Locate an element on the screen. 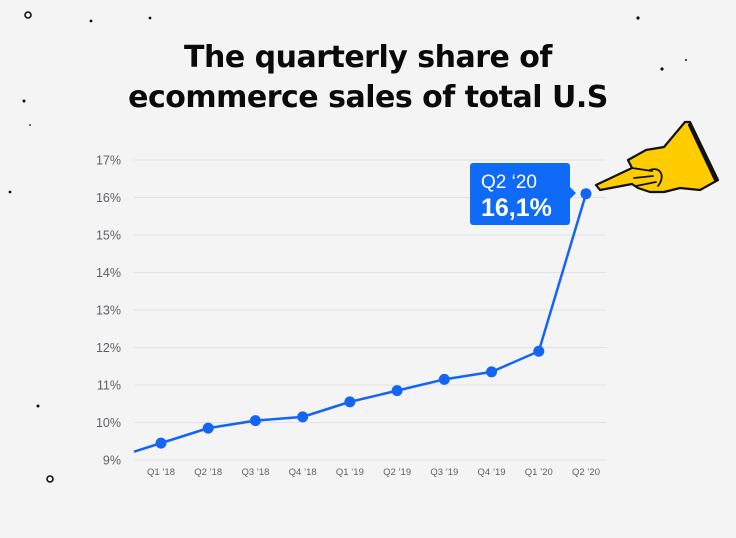  y-tick-label: 15% is located at coordinates (108, 236).